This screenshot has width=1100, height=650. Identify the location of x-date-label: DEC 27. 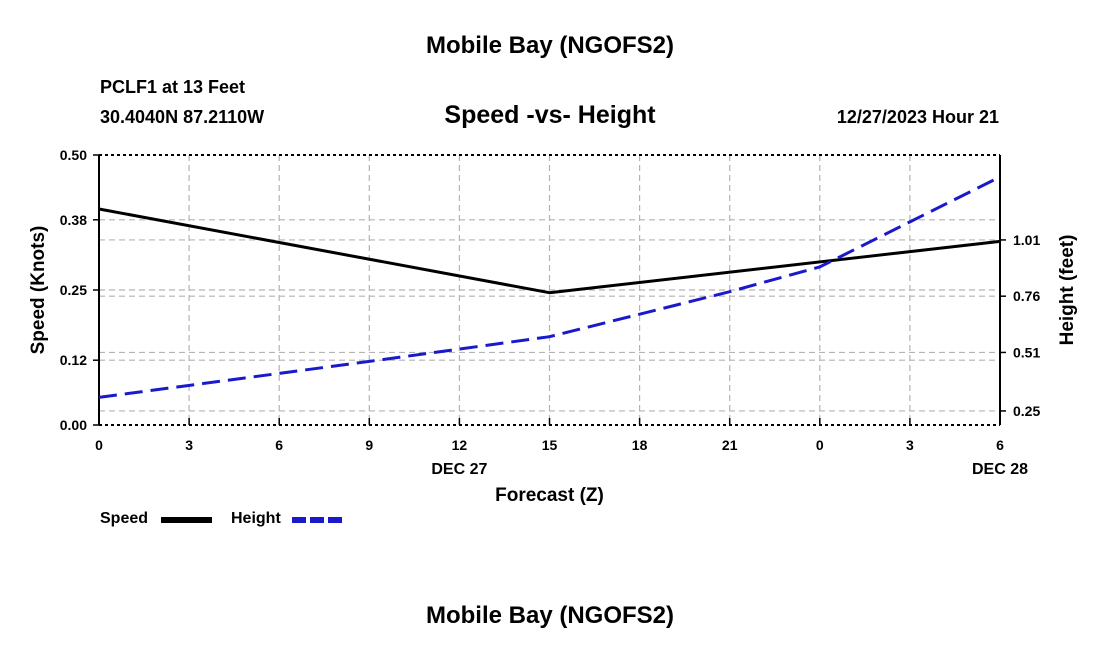
(459, 469).